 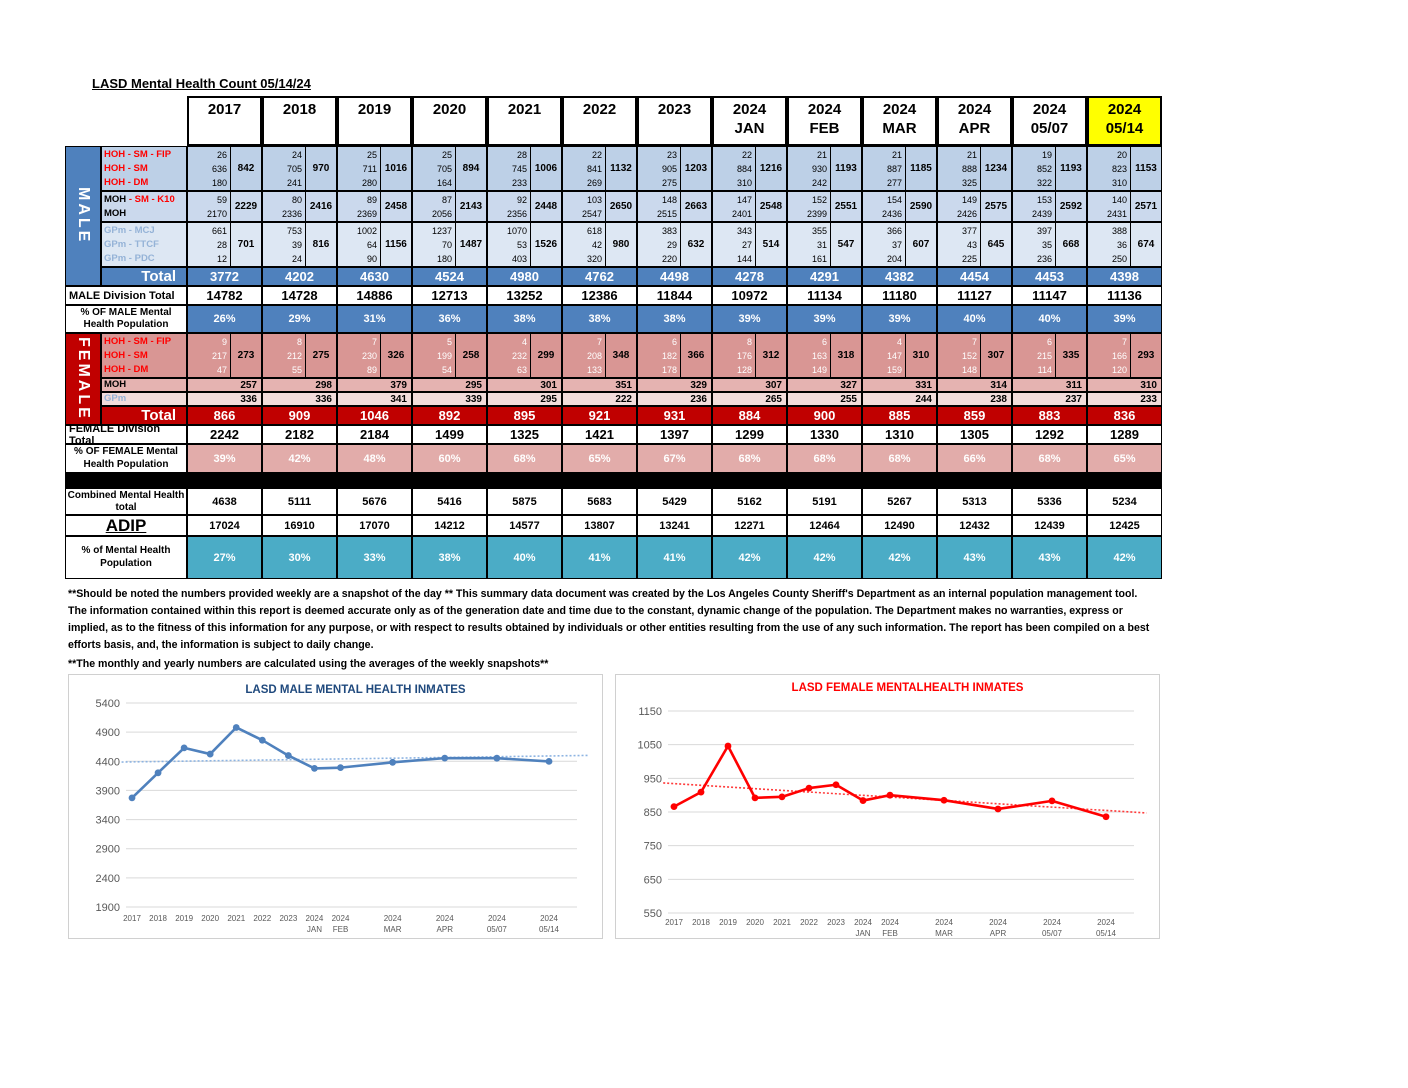 What do you see at coordinates (284, 355) in the screenshot?
I see `detail-values: 8 212 55` at bounding box center [284, 355].